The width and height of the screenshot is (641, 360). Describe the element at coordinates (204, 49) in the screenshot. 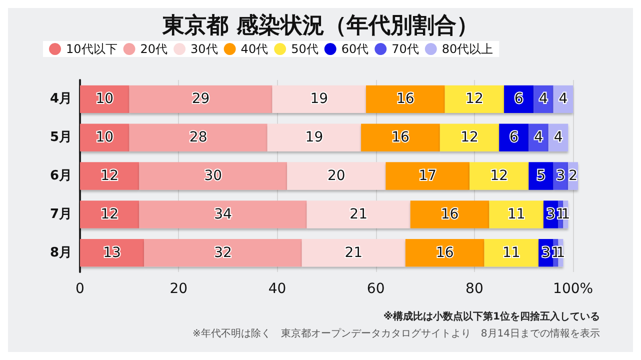

I see `legend-label: 30代` at that location.